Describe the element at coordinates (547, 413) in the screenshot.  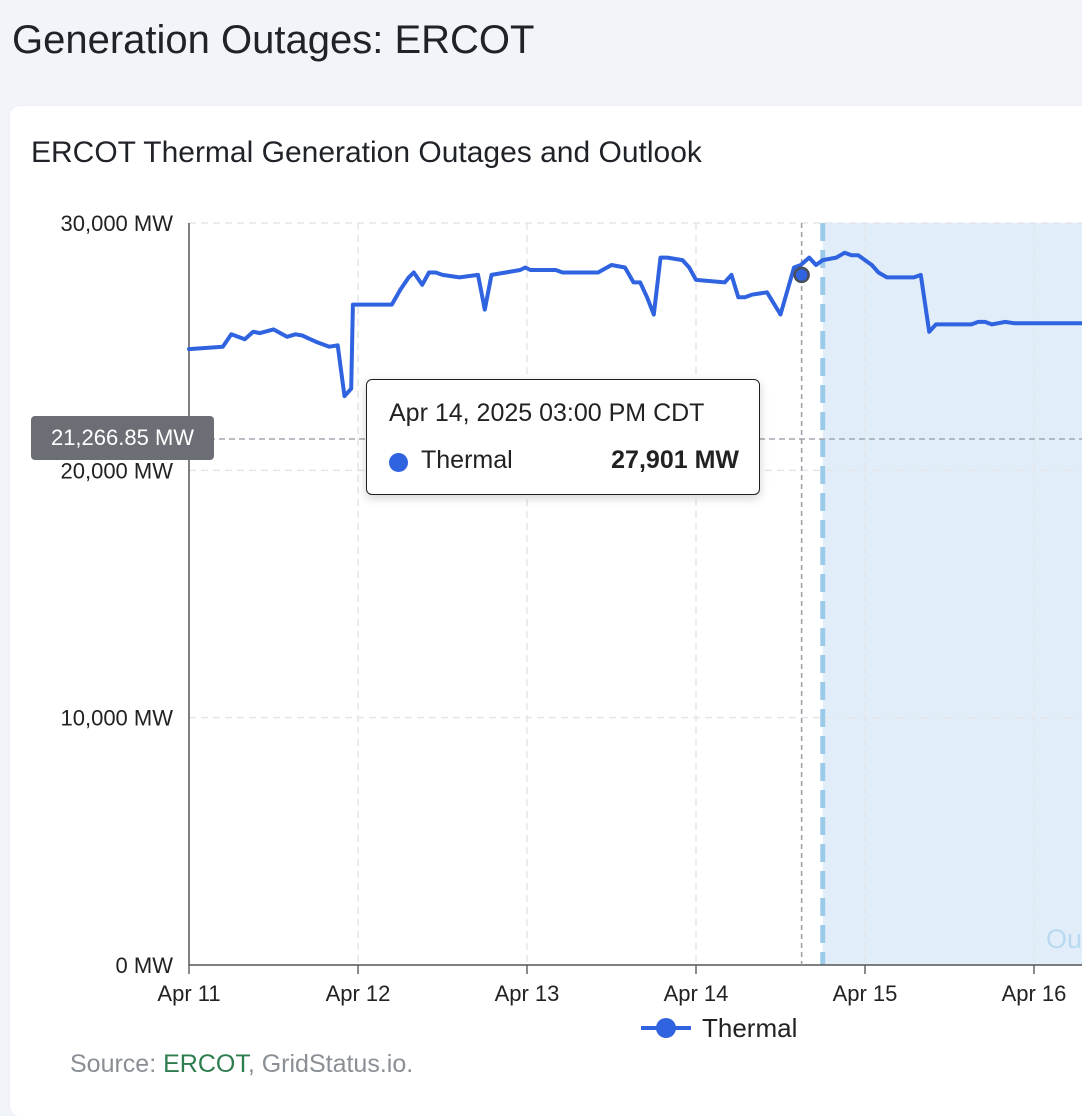
I see `tooltip-time: Apr 14, 2025 03:00 PM CDT` at that location.